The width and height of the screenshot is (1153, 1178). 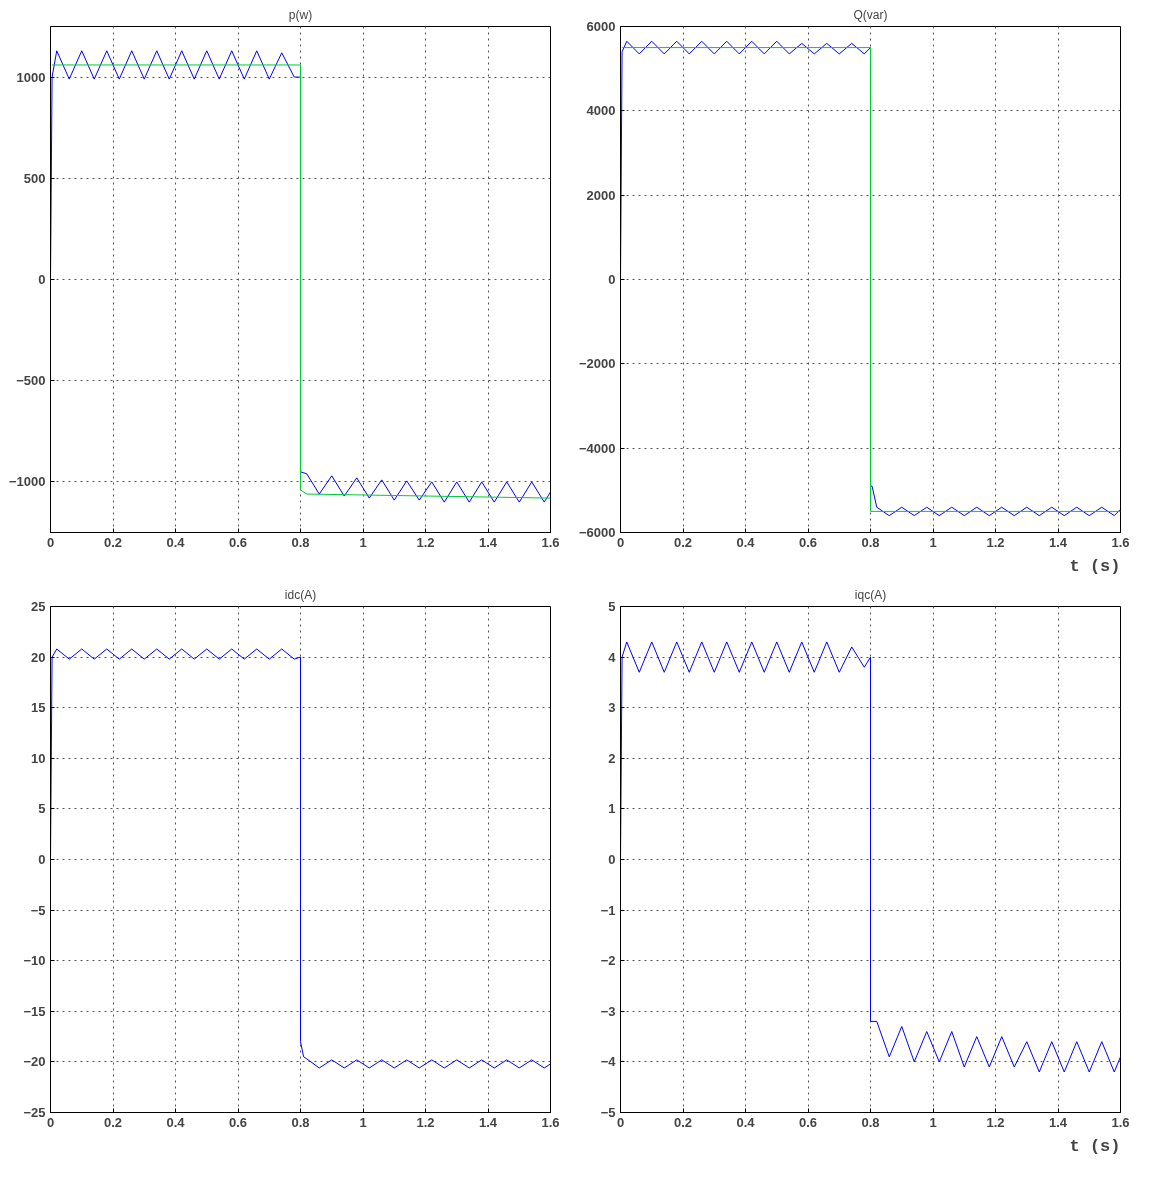 What do you see at coordinates (601, 111) in the screenshot?
I see `y-tick-label: 4000` at bounding box center [601, 111].